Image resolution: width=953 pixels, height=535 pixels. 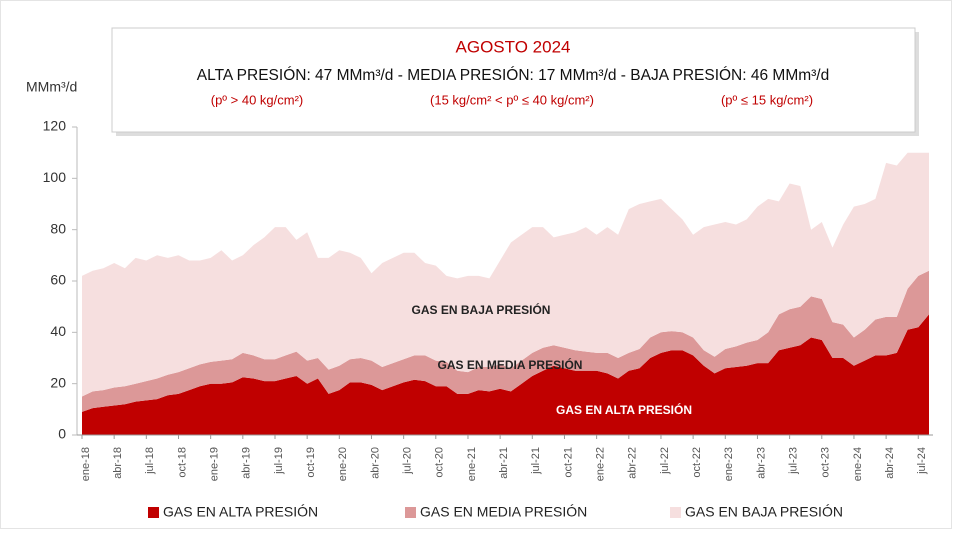 I want to click on annotation: GAS EN MEDIA PRESIÓN, so click(x=510, y=364).